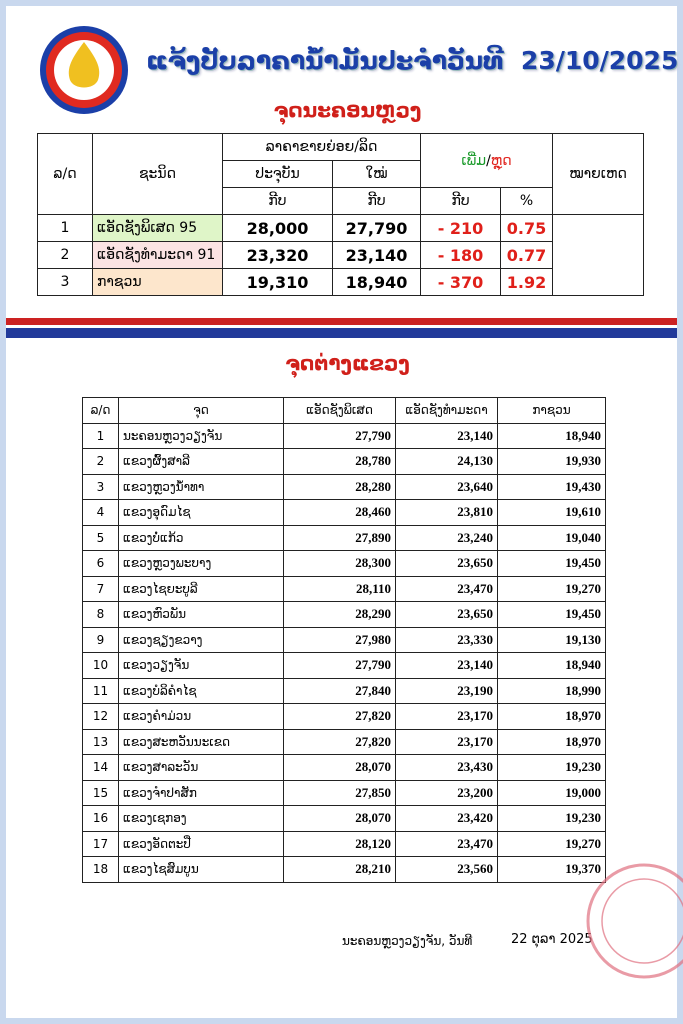  I want to click on cell: 27,850, so click(339, 792).